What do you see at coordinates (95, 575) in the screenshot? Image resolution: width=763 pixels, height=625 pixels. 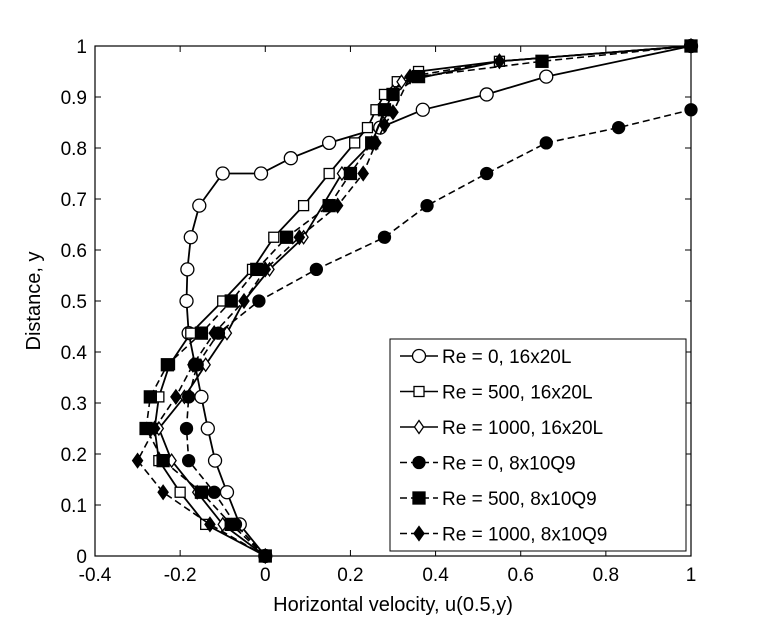 I see `x-tick-label: -0.4` at bounding box center [95, 575].